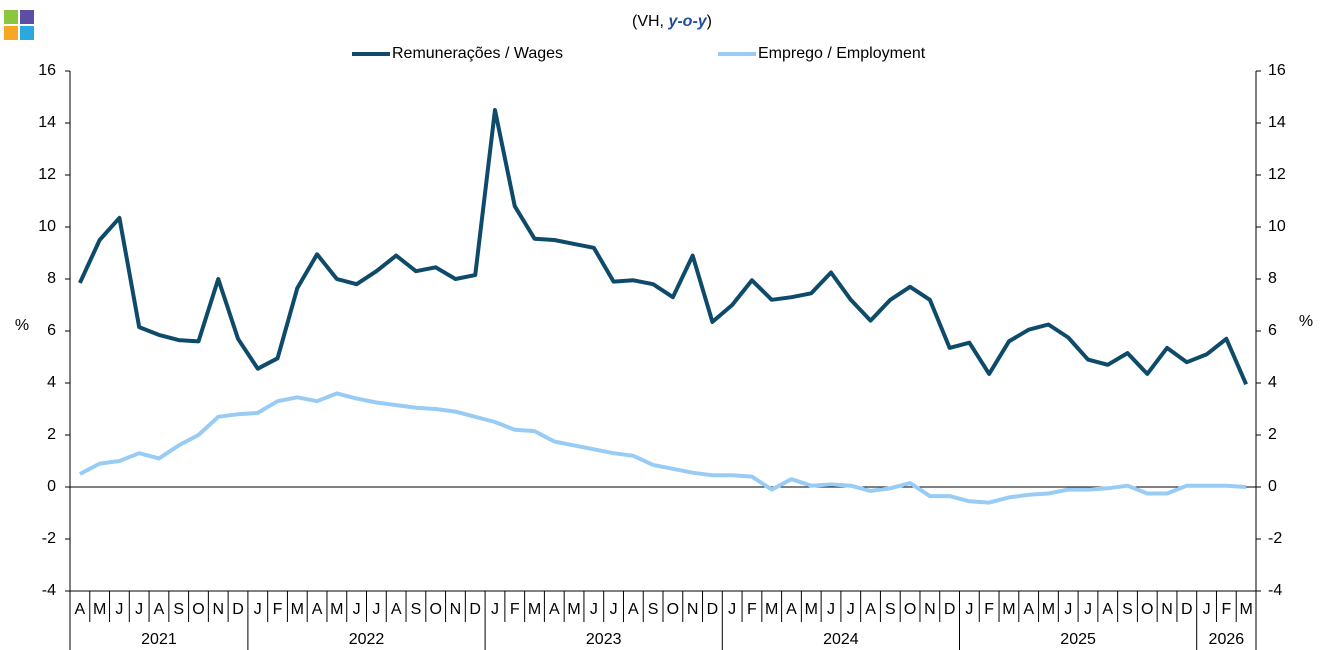 This screenshot has width=1326, height=650. I want to click on x-group-label: 2022, so click(367, 639).